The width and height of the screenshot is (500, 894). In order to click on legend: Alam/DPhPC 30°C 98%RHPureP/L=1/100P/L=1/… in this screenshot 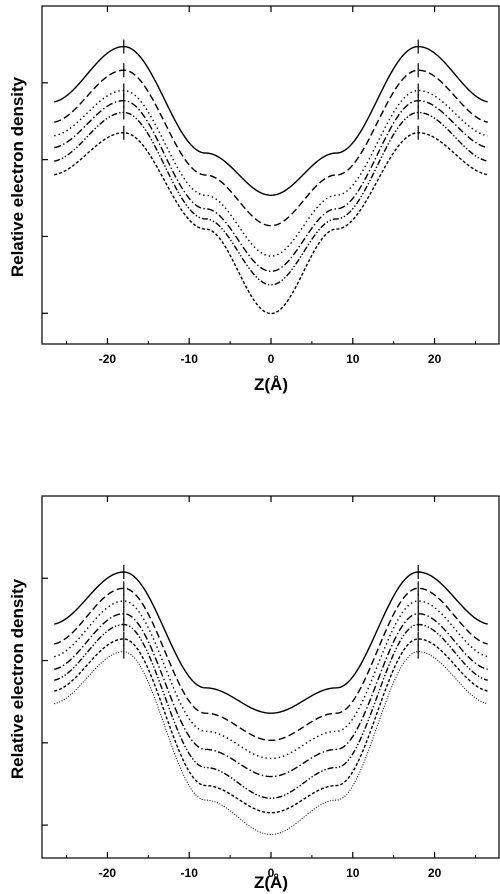, I will do `click(71, 1)`.